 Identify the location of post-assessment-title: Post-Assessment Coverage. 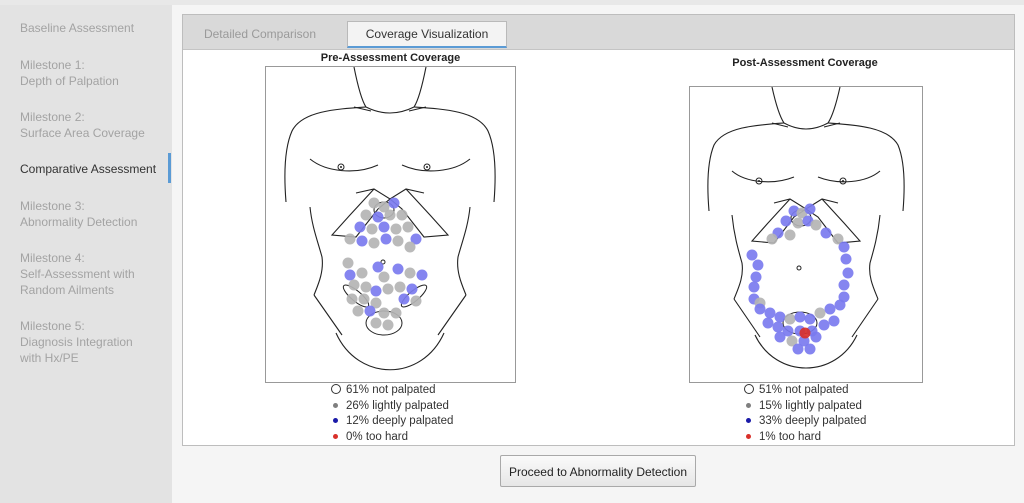
(805, 63).